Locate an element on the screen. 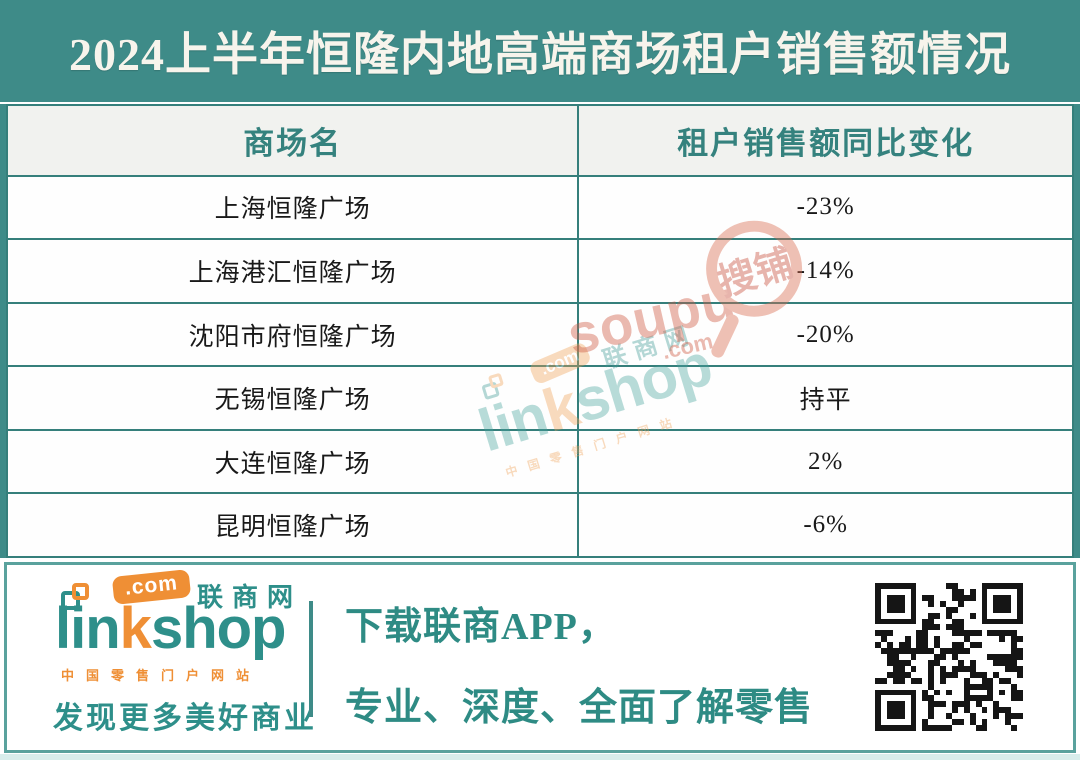 The image size is (1080, 760). promo-line-1: 下载联商APP， is located at coordinates (481, 627).